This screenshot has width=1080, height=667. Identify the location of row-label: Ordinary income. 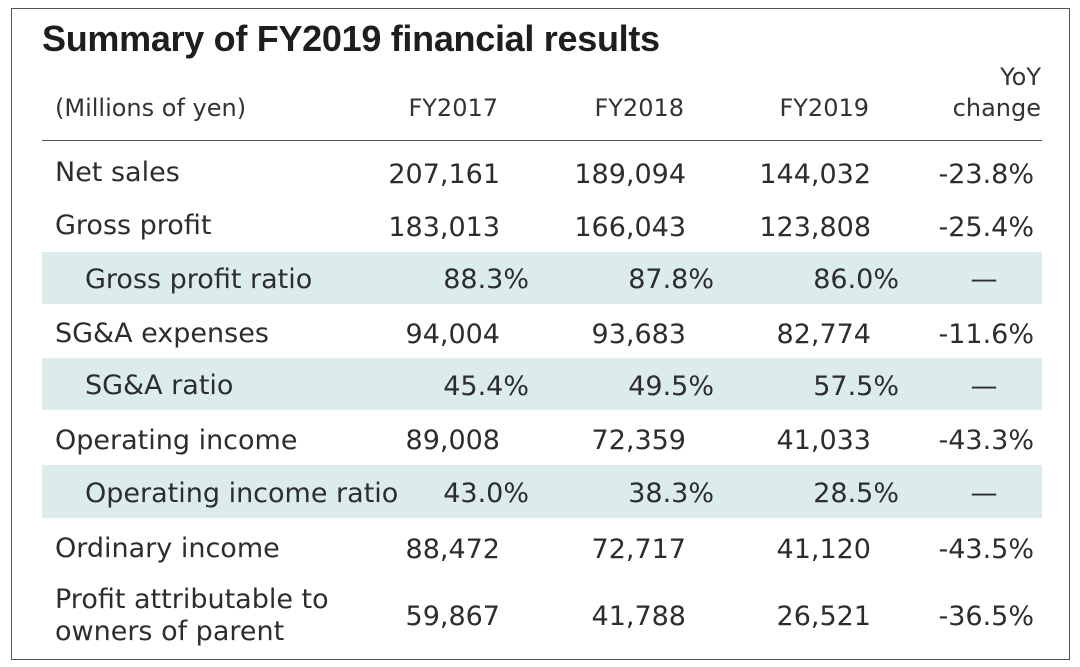
(167, 548).